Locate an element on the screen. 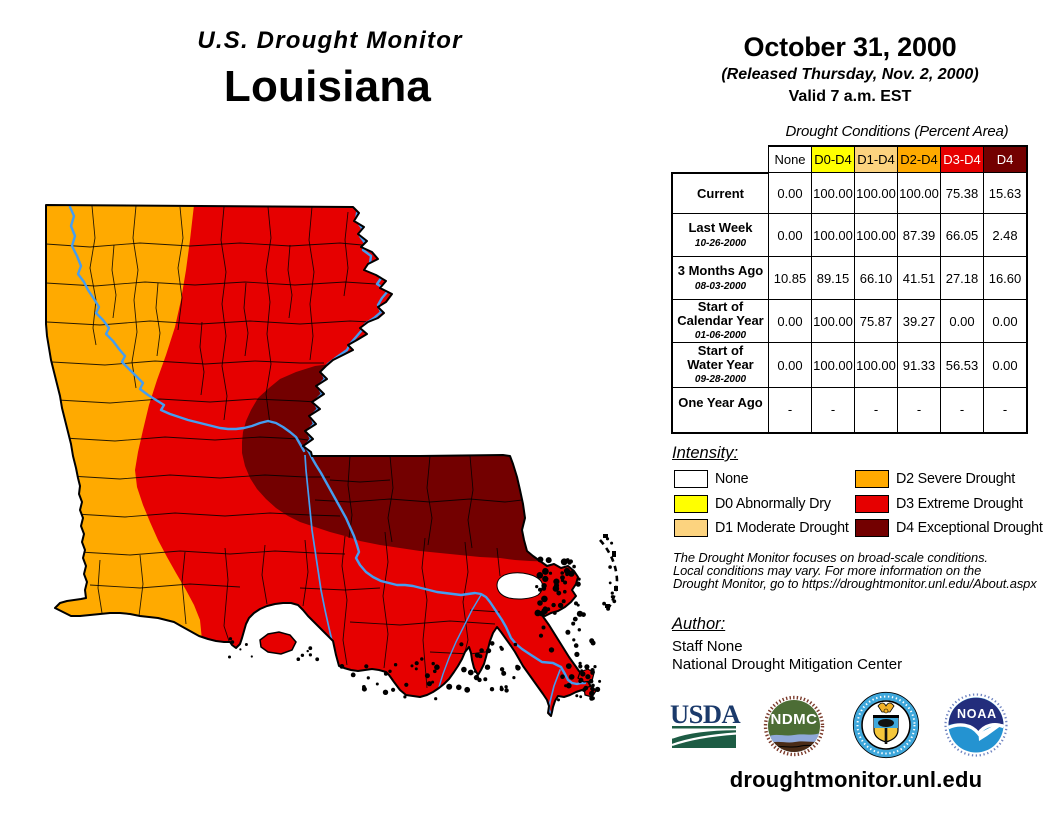 This screenshot has height=816, width=1056. svg-text: NOAA is located at coordinates (977, 714).